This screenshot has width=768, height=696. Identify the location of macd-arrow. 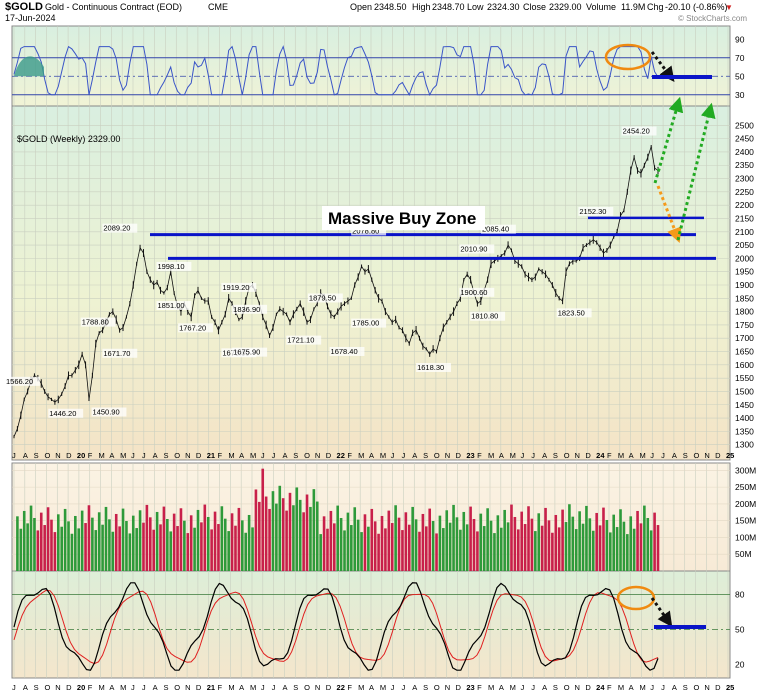
(661, 612).